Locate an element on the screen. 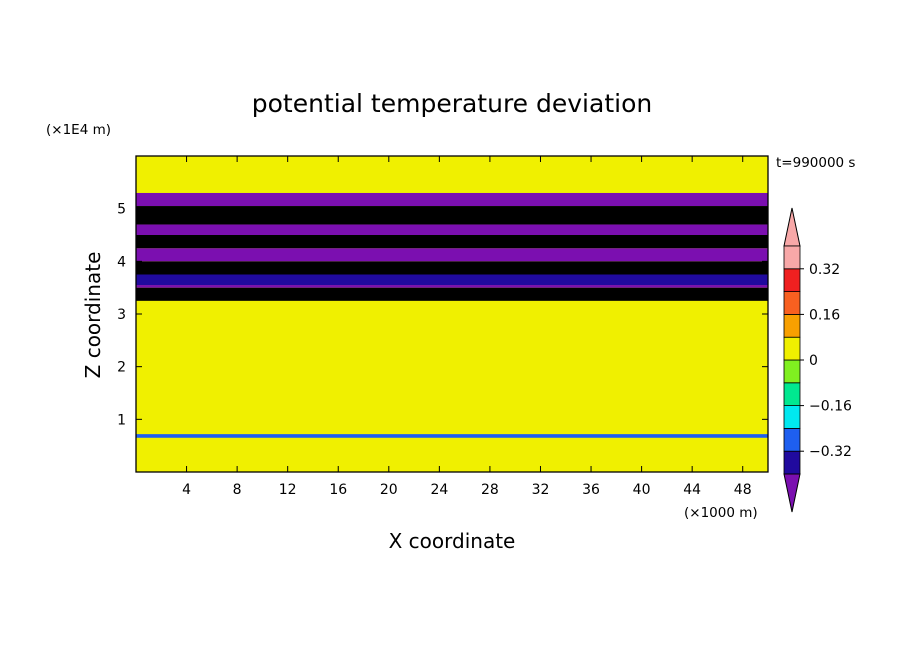 The height and width of the screenshot is (654, 904). x-tick-label: 48 is located at coordinates (743, 490).